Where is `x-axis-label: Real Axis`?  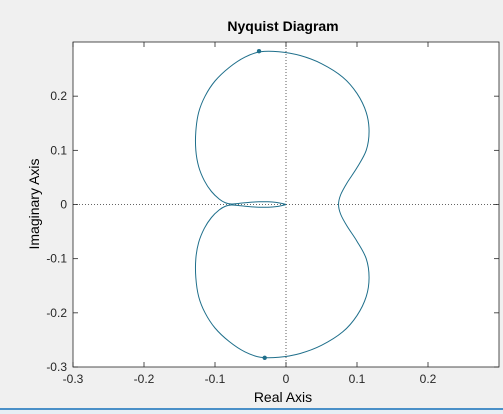
x-axis-label: Real Axis is located at coordinates (283, 397).